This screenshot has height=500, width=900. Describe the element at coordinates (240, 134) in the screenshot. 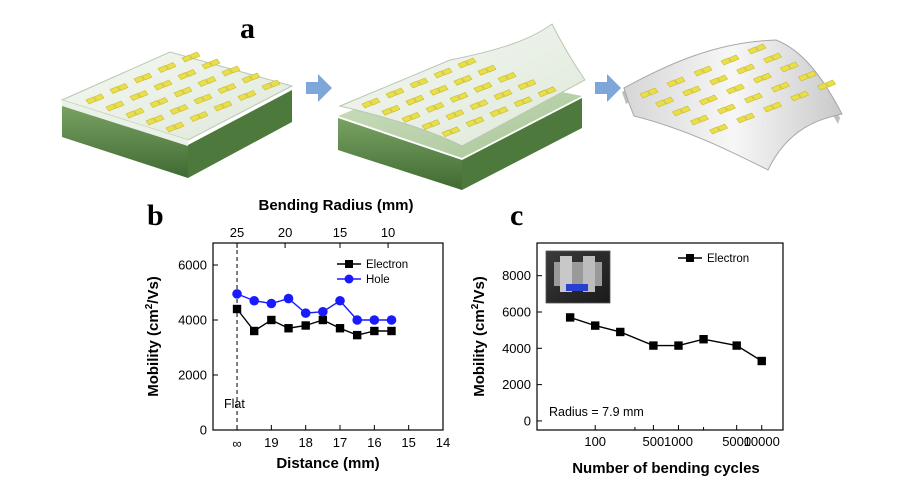

I see `substrate-side-right` at that location.